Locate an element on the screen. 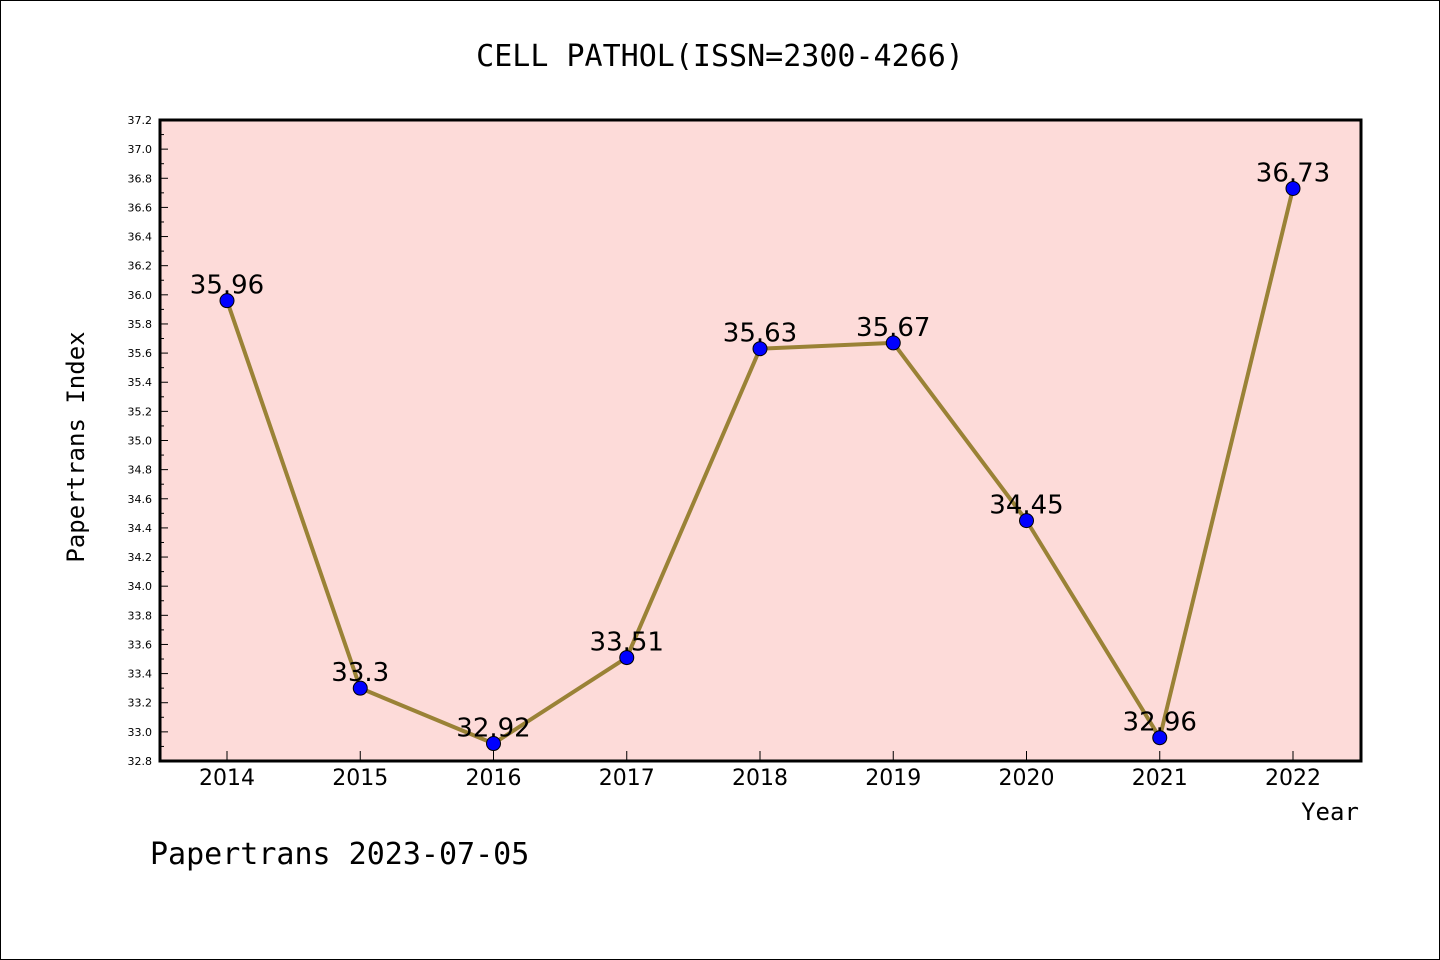 The height and width of the screenshot is (960, 1440). y-tick-label: 33.2 is located at coordinates (140, 703).